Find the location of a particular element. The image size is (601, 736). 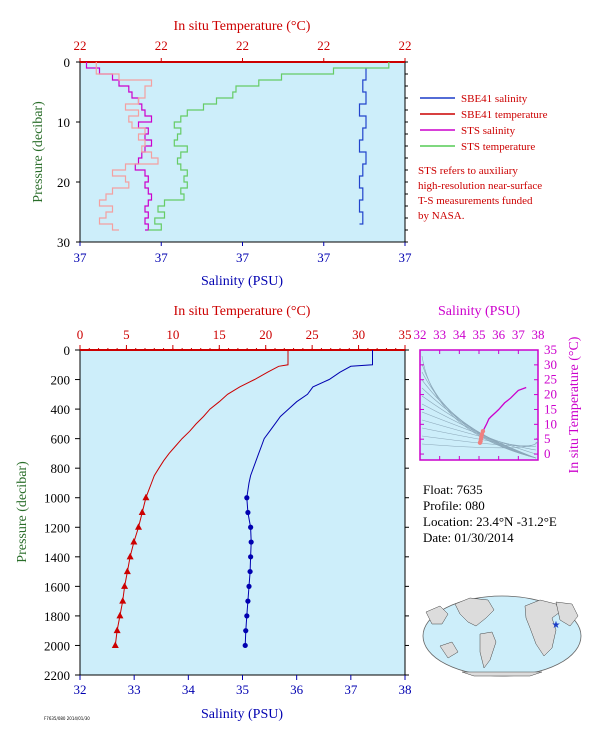

sts-note-line-4: by NASA. is located at coordinates (441, 216).